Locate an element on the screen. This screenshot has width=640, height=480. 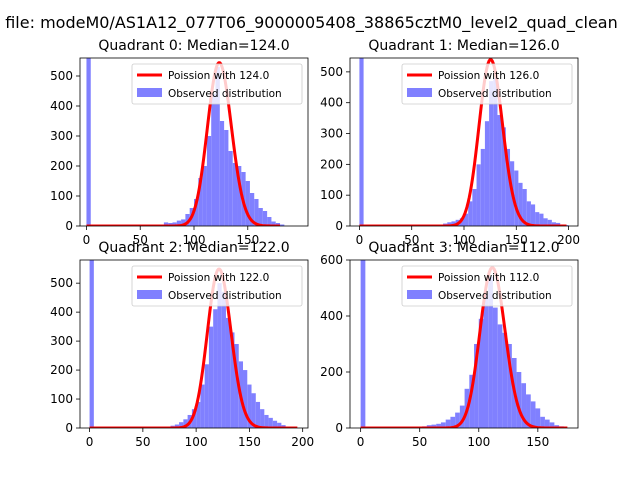
legend: Poission with 112.0 Observed distribution is located at coordinates (487, 286).